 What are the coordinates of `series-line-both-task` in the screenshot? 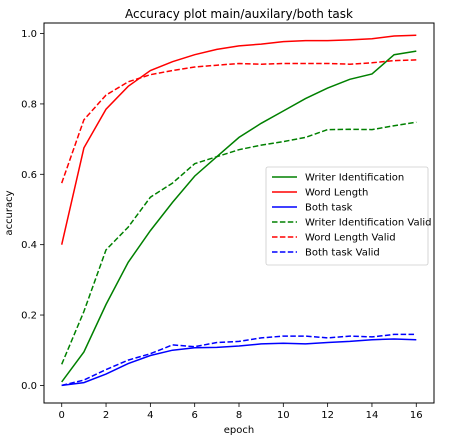 It's located at (239, 362).